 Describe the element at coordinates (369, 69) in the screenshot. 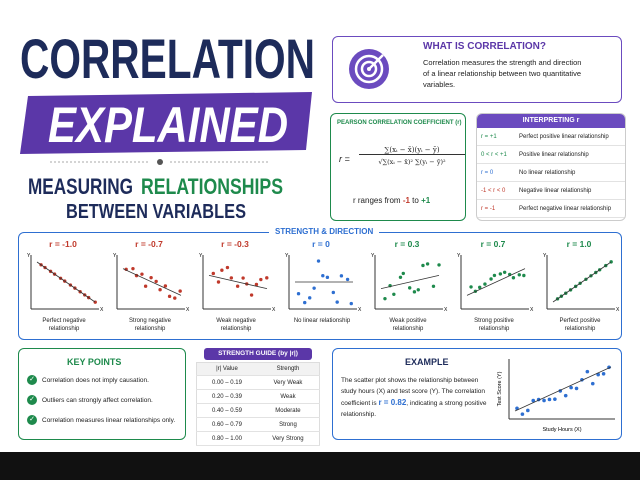

I see `target-icon` at that location.